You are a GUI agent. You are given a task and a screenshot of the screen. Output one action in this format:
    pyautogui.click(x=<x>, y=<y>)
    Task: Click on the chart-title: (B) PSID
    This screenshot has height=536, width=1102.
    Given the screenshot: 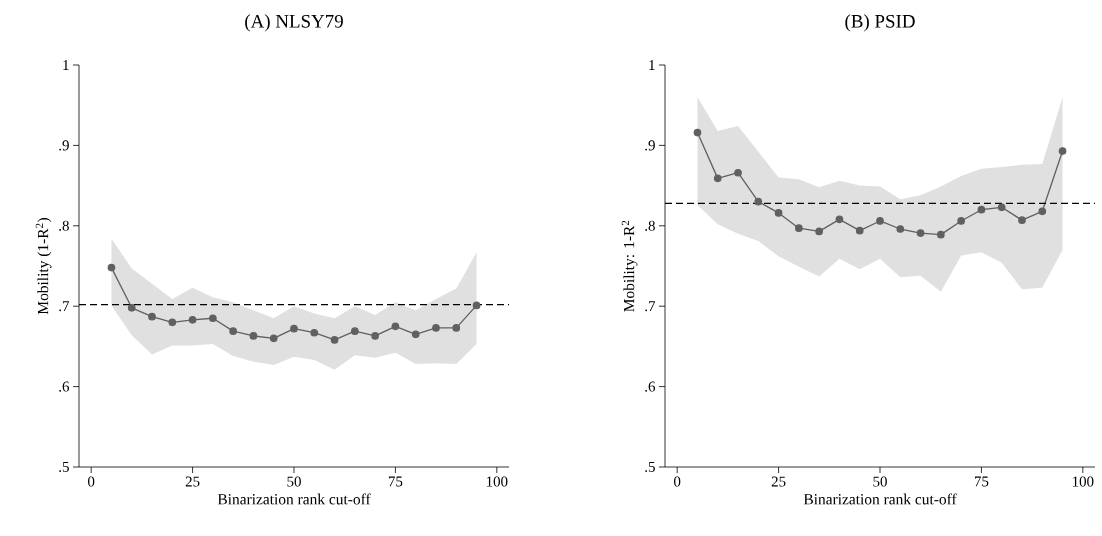 What is the action you would take?
    pyautogui.click(x=880, y=23)
    